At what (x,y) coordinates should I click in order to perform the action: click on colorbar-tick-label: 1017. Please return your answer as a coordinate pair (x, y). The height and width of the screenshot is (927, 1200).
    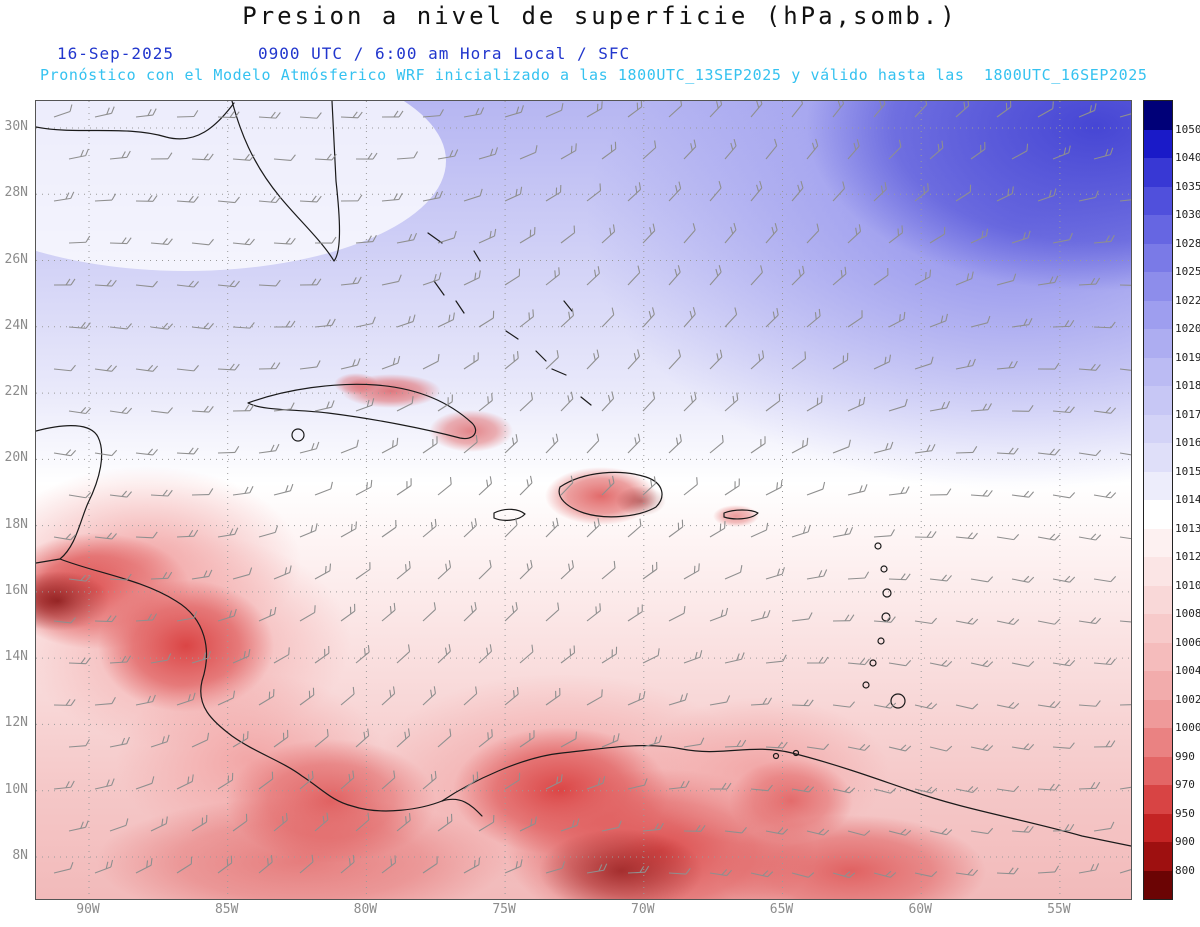
    Looking at the image, I should click on (1187, 414).